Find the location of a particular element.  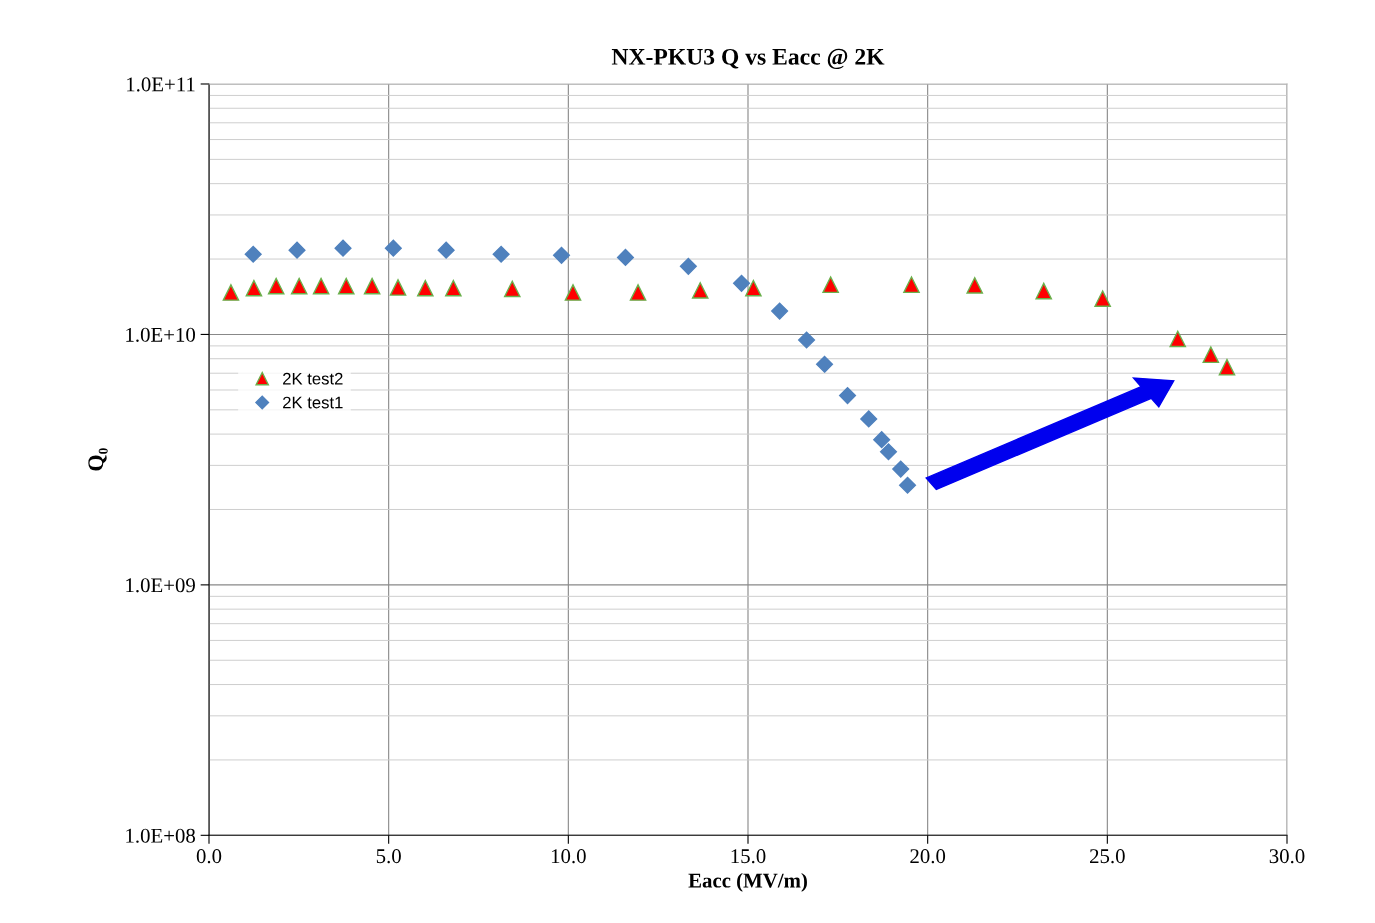

y-axis-title: Q₀ is located at coordinates (98, 459).